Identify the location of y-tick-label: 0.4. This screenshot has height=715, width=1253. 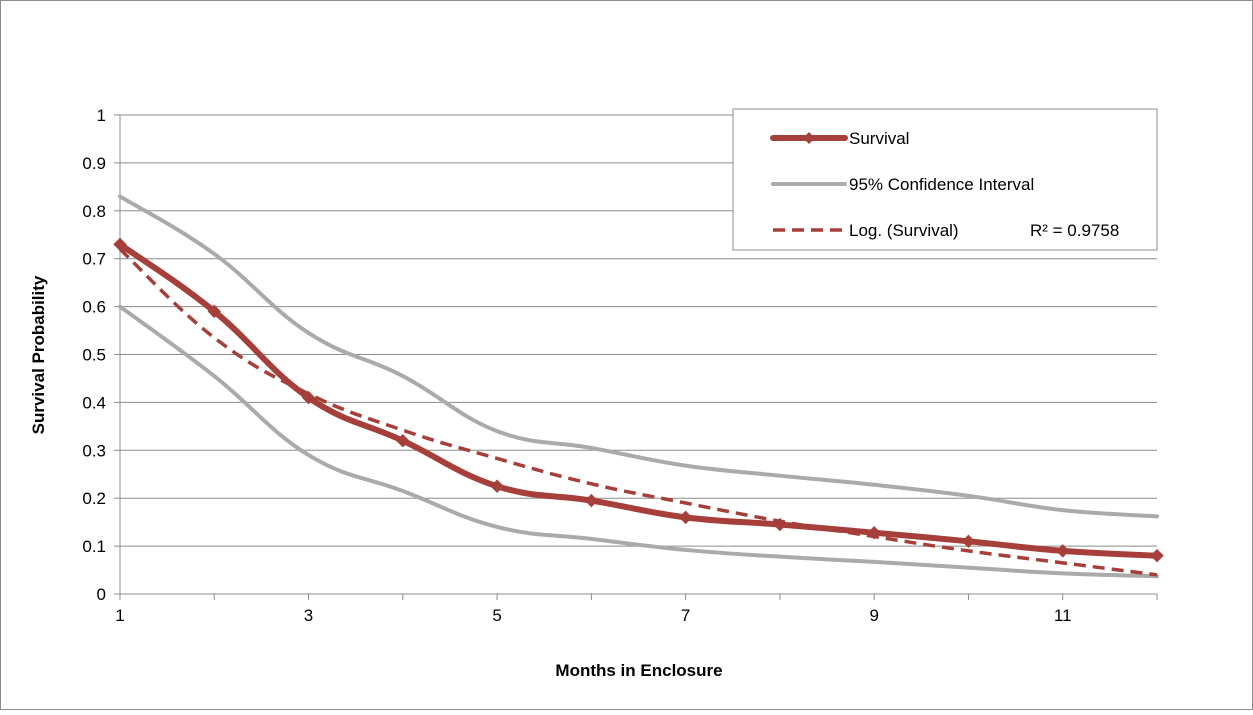
(94, 402).